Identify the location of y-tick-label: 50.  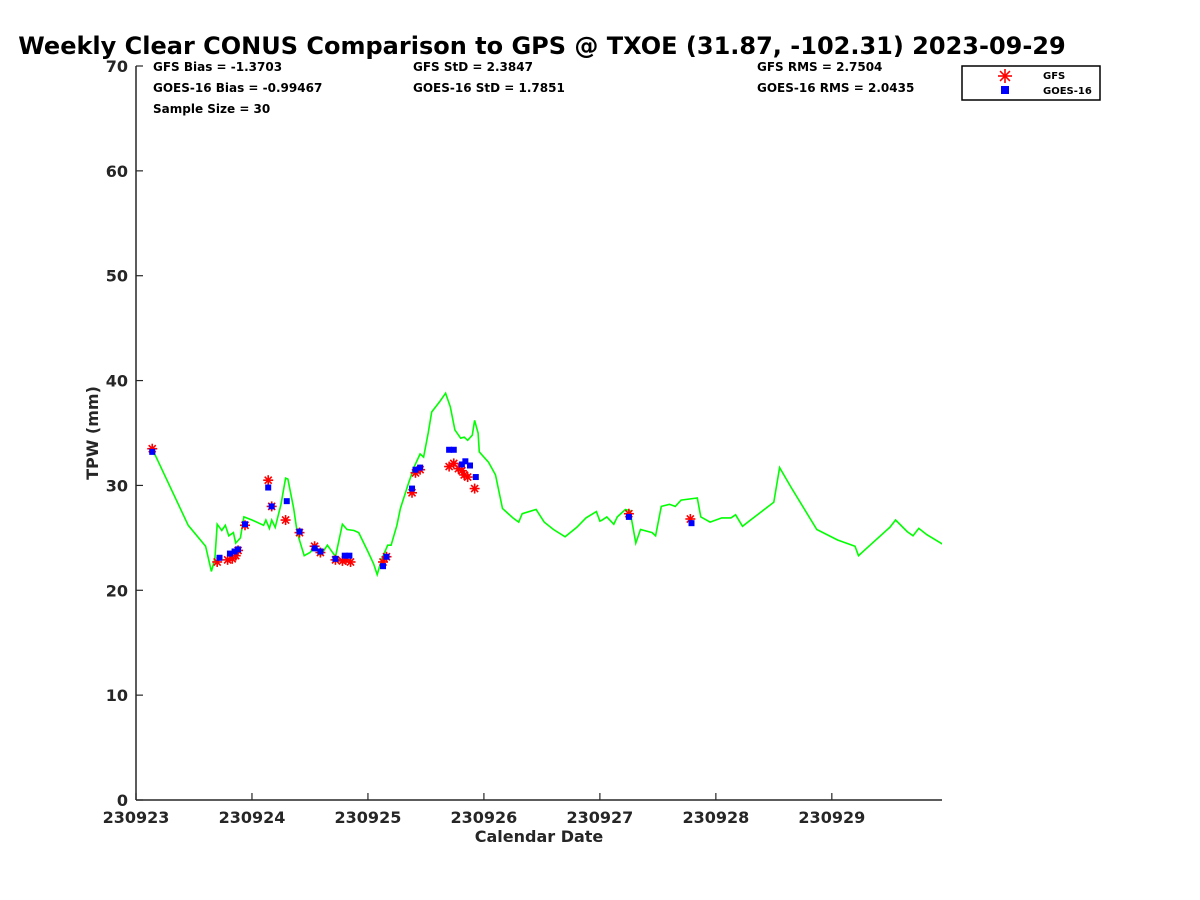
(117, 276).